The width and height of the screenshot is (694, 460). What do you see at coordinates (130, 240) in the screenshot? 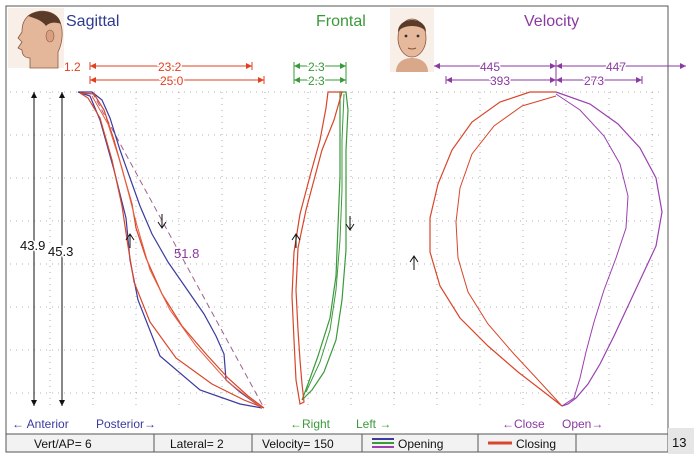
I see `sagittal-arrow-up` at bounding box center [130, 240].